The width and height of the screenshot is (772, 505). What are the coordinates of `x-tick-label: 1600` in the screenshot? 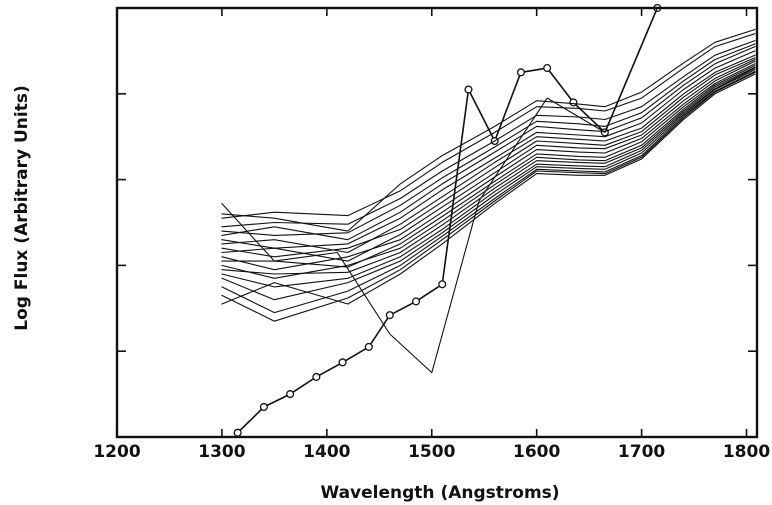 It's located at (536, 452).